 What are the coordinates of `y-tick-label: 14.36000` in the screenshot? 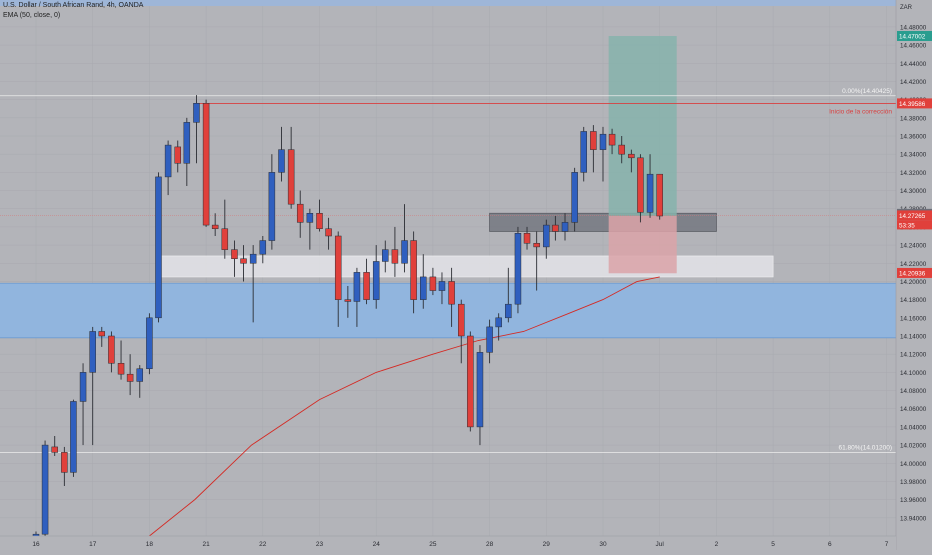 It's located at (913, 137).